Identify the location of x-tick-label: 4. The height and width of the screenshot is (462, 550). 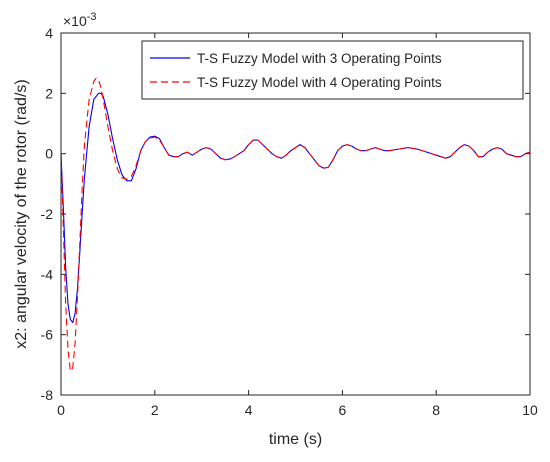
(249, 410).